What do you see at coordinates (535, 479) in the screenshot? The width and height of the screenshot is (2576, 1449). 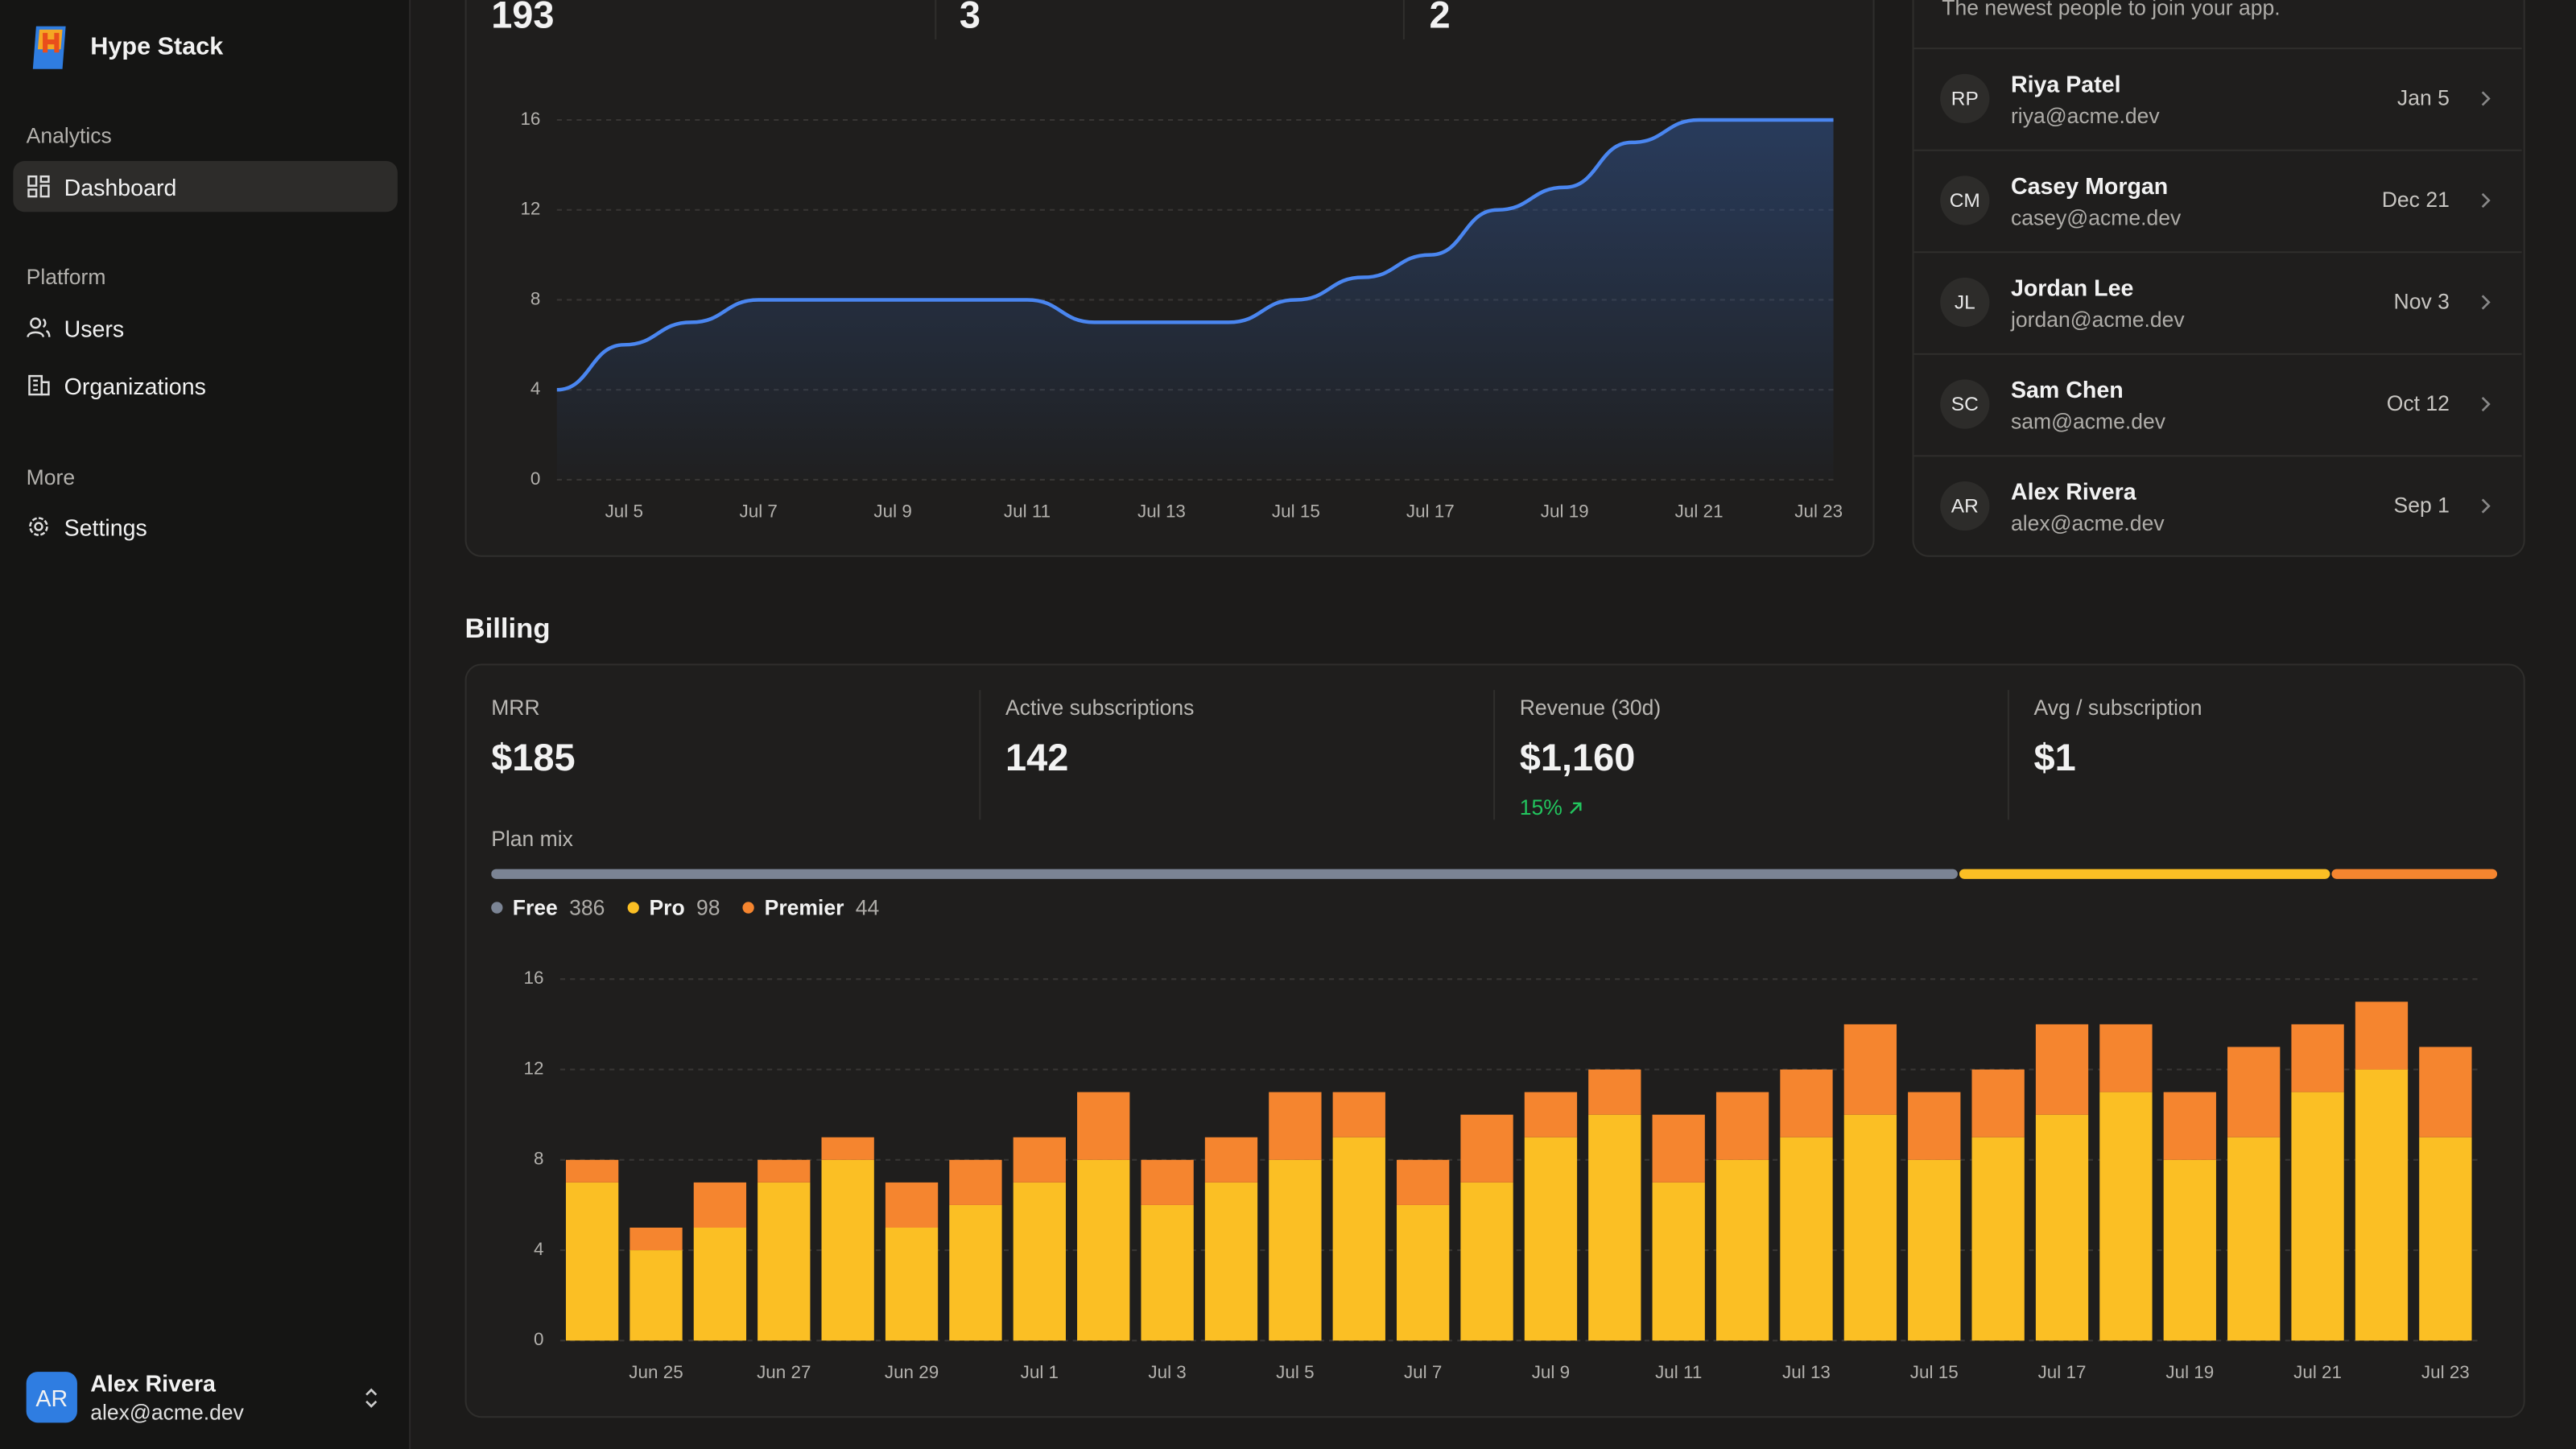 I see `y-tick-label: 0` at bounding box center [535, 479].